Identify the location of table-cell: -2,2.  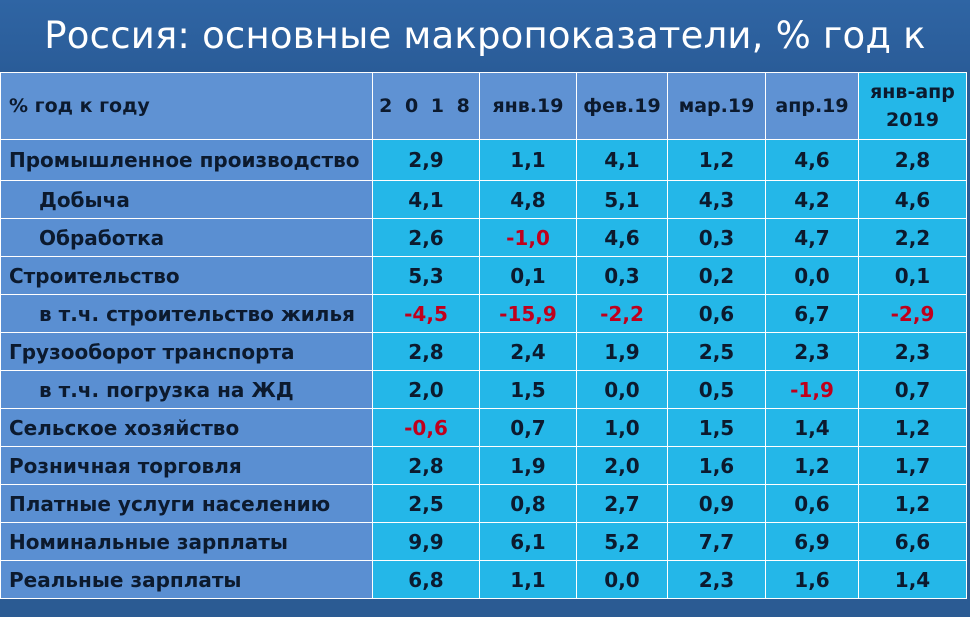
(622, 313).